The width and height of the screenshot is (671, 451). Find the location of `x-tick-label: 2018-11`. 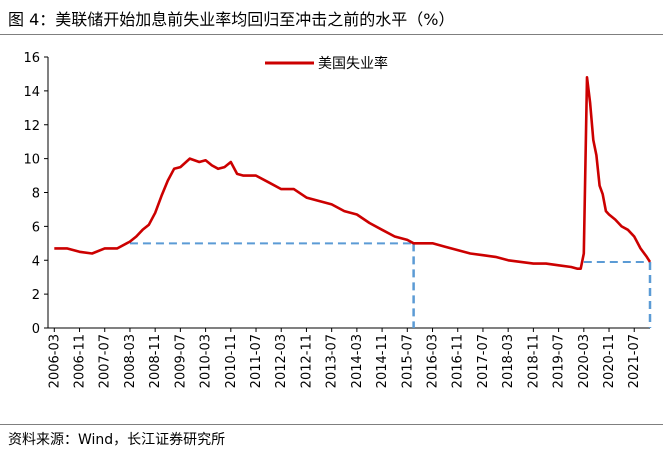

x-tick-label: 2018-11 is located at coordinates (533, 361).